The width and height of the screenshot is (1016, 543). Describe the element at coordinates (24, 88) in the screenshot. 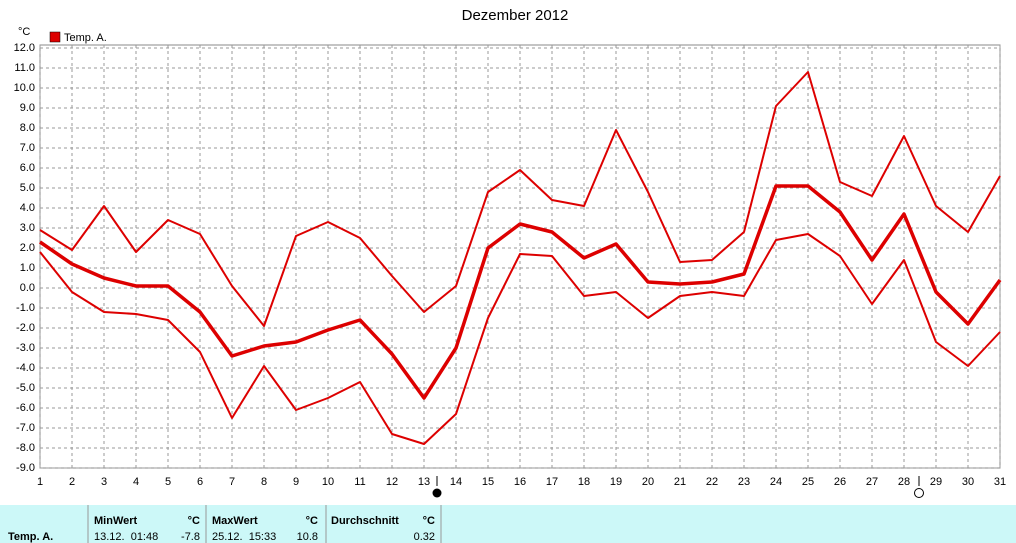

I see `y-tick-label: 10.0` at that location.